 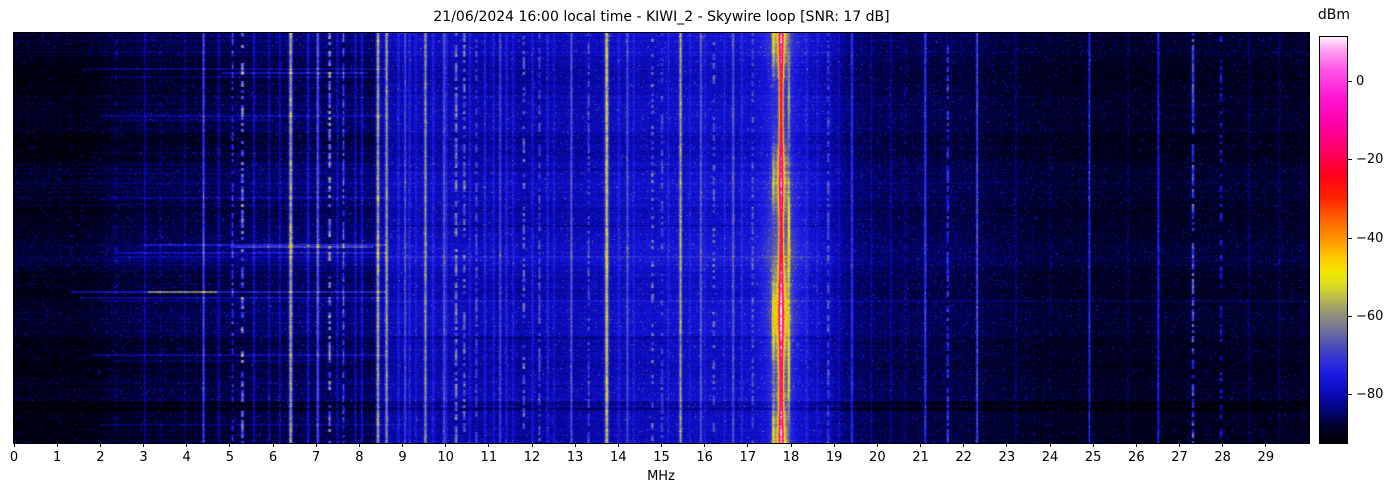 What do you see at coordinates (661, 476) in the screenshot?
I see `x-axis-label: MHz` at bounding box center [661, 476].